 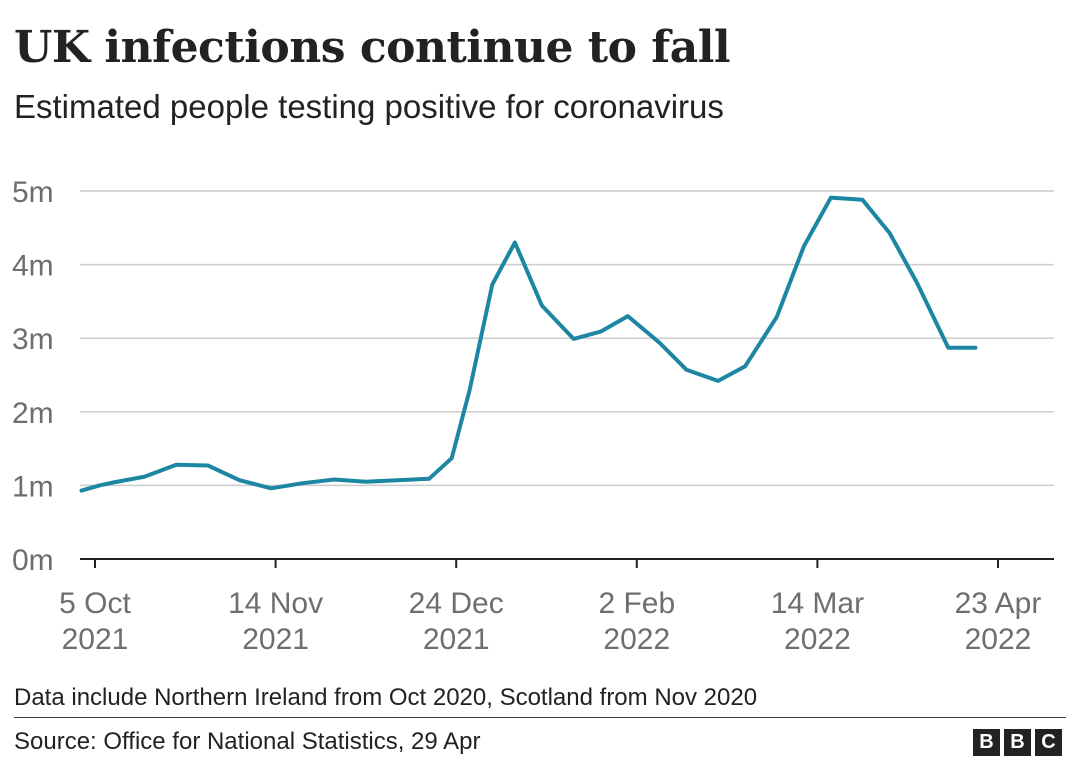 I want to click on x-tick-label: 23 Apr 2022, so click(x=998, y=621).